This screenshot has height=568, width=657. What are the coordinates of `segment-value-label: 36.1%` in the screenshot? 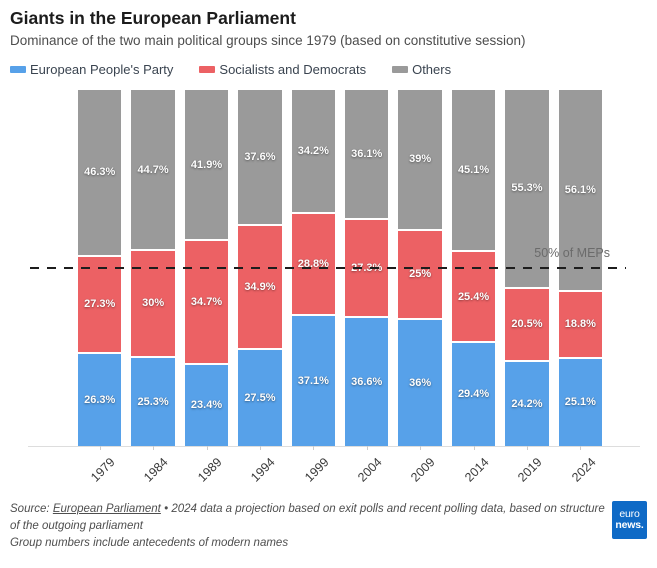 It's located at (367, 154).